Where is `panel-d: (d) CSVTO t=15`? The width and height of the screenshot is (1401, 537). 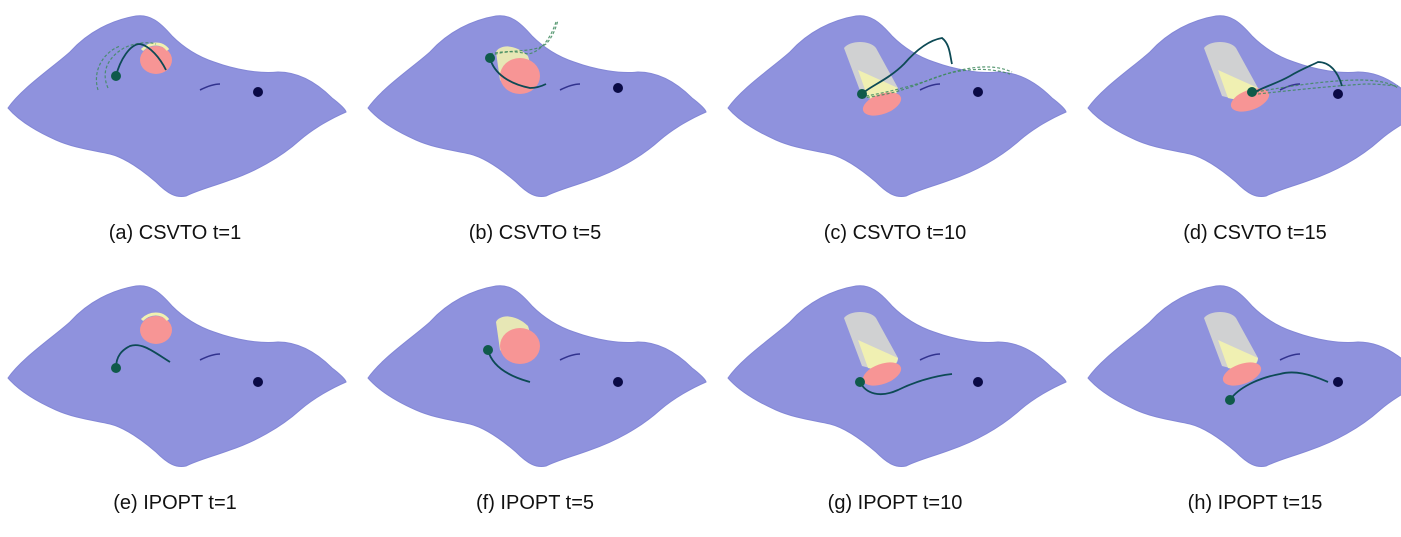 panel-d: (d) CSVTO t=15 is located at coordinates (1240, 133).